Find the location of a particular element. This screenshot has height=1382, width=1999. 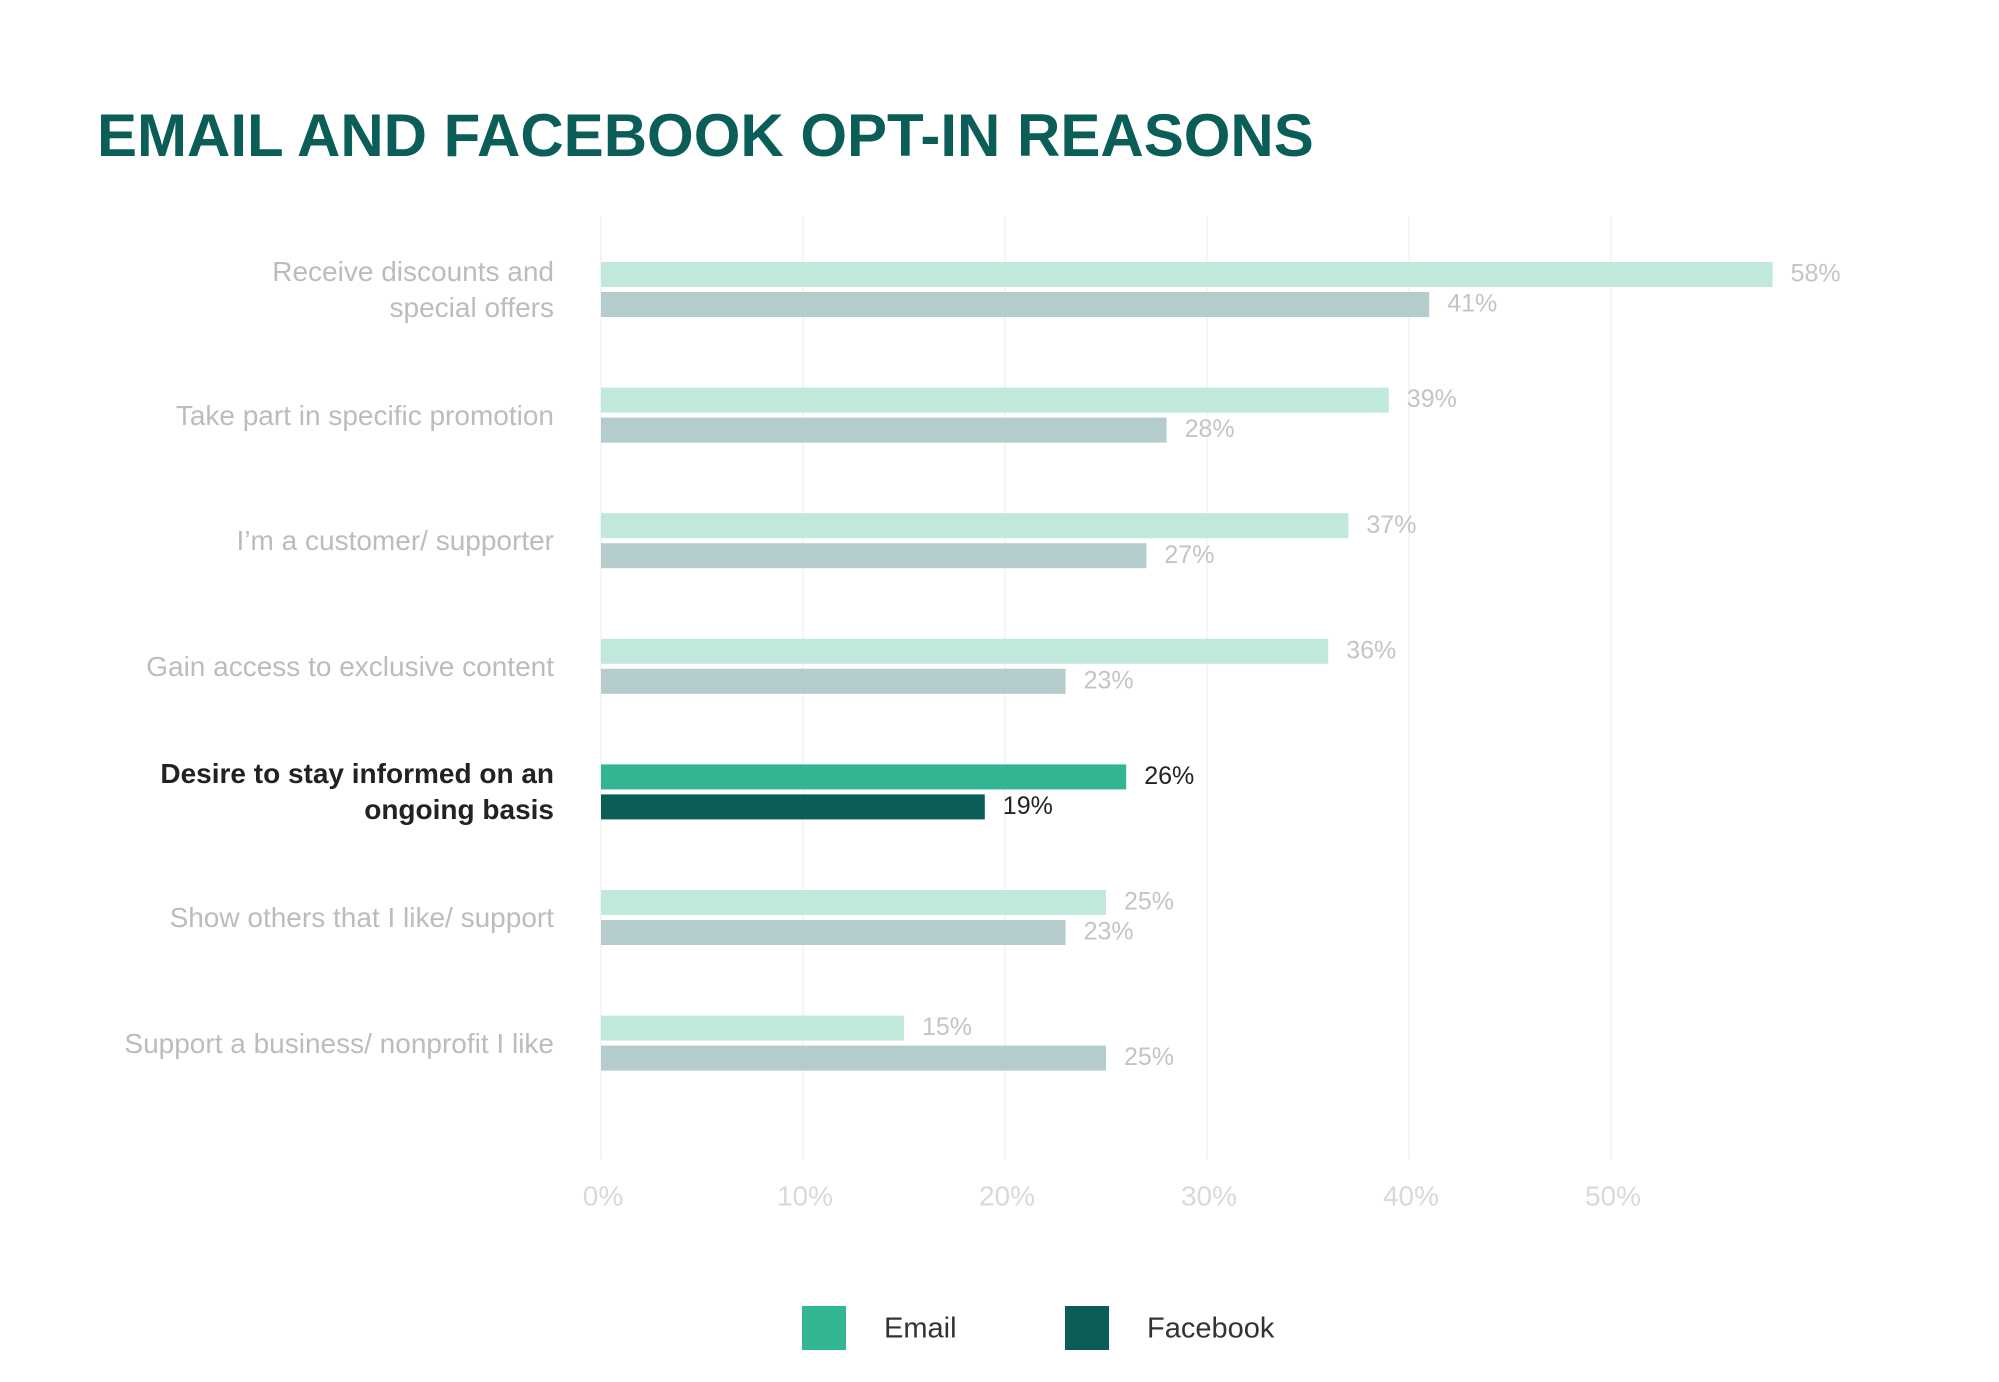

data-label: 26% is located at coordinates (1169, 776).